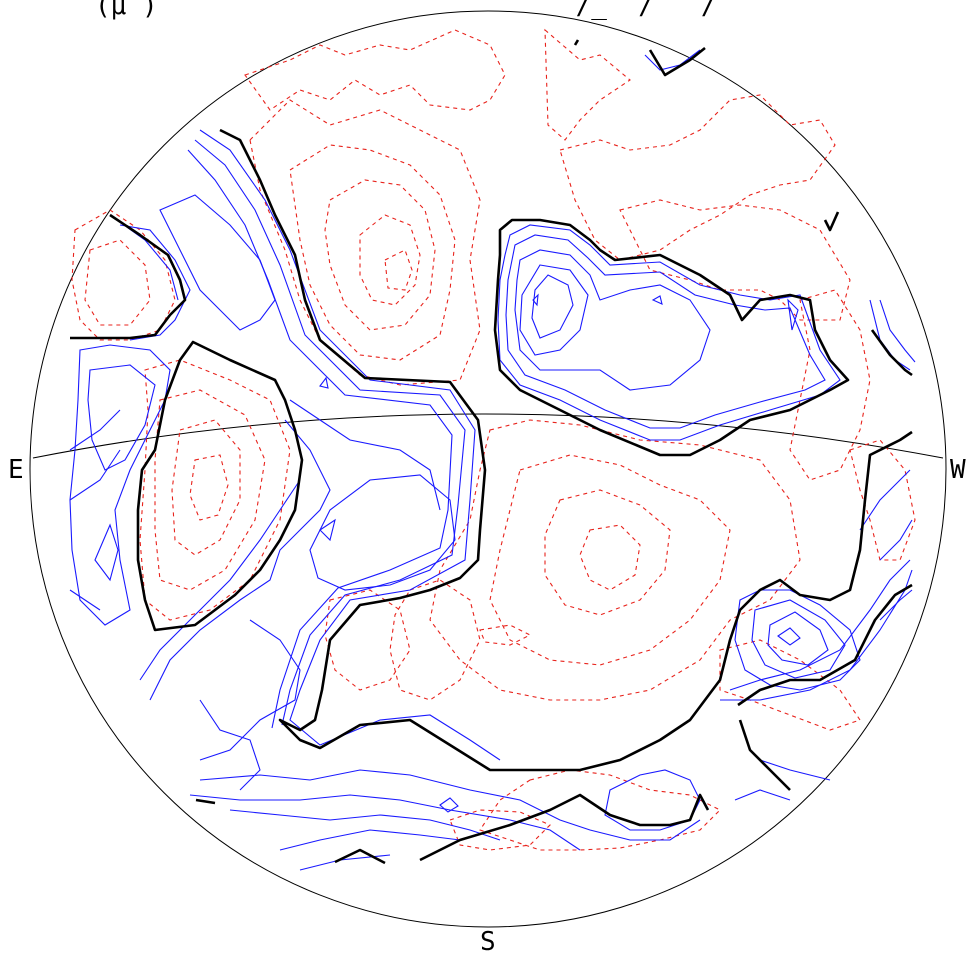 This screenshot has width=975, height=962. I want to click on great-circle-arc, so click(488, 436).